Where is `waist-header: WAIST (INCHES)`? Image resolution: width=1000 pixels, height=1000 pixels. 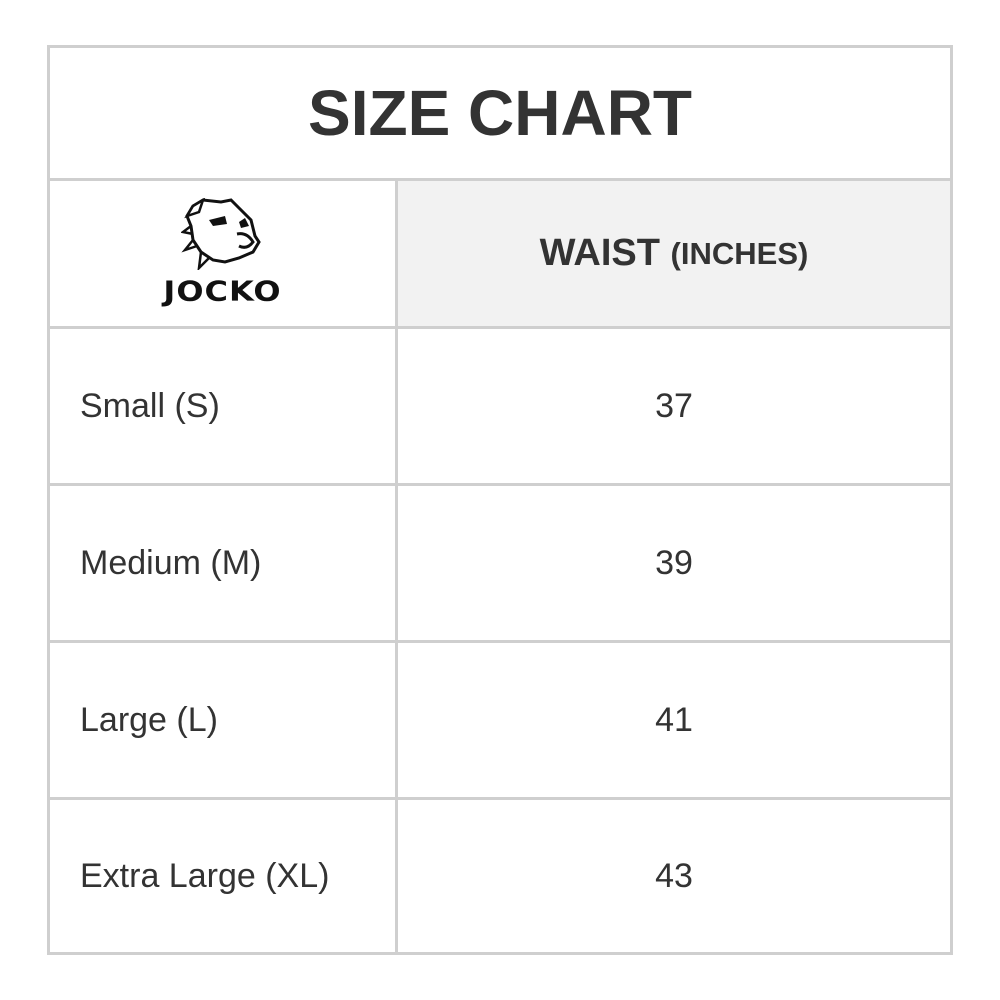 waist-header: WAIST (INCHES) is located at coordinates (674, 253).